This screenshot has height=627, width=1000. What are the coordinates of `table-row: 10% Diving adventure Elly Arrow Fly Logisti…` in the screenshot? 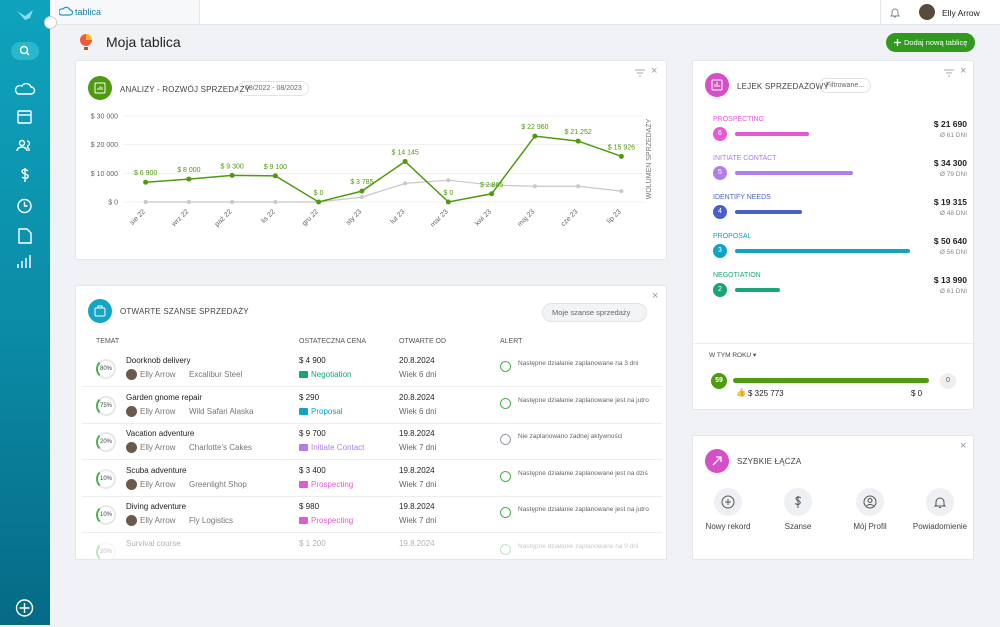 It's located at (372, 515).